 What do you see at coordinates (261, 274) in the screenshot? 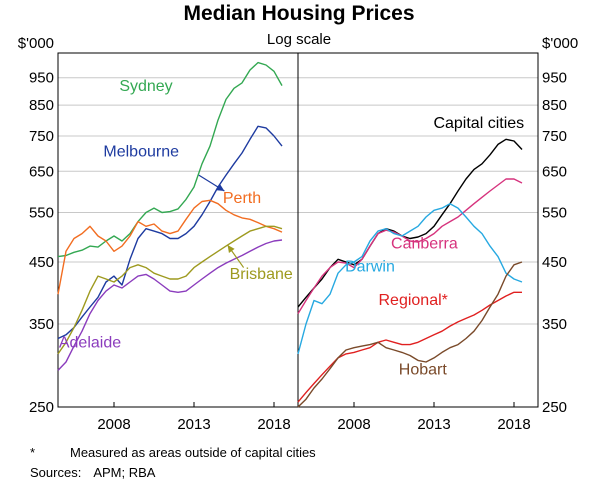
I see `series-label-brisbane: Brisbane` at bounding box center [261, 274].